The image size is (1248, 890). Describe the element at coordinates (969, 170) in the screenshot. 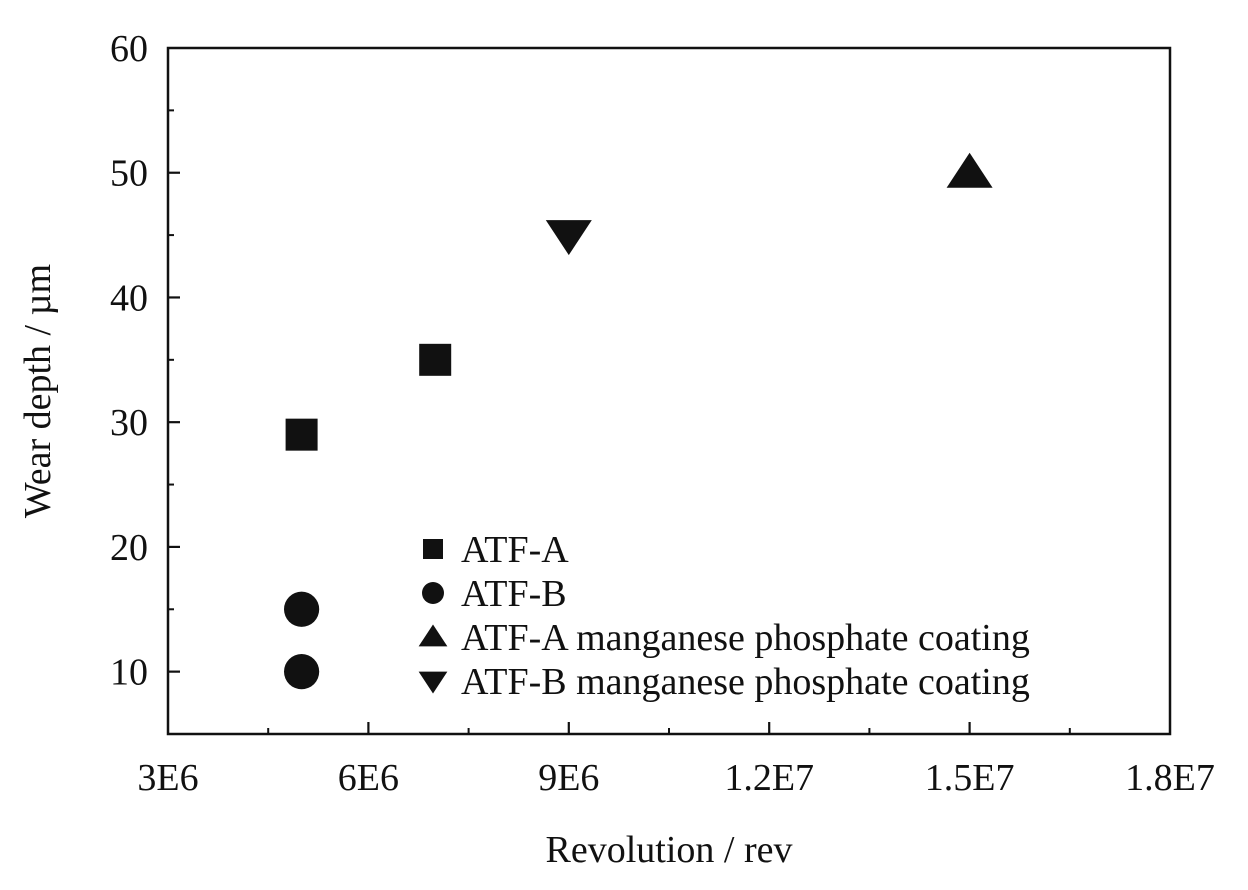

I see `triangle-up-data-point` at that location.